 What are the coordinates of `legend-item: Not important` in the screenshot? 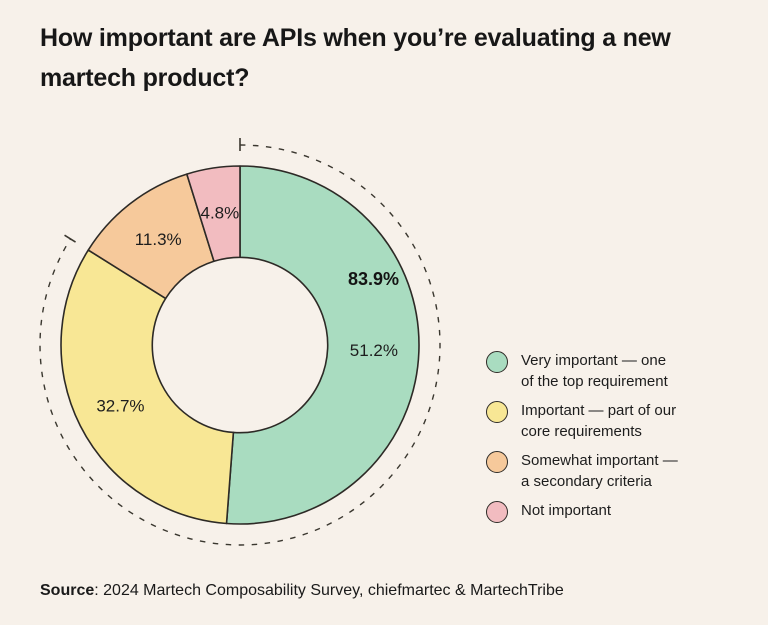 It's located at (593, 512).